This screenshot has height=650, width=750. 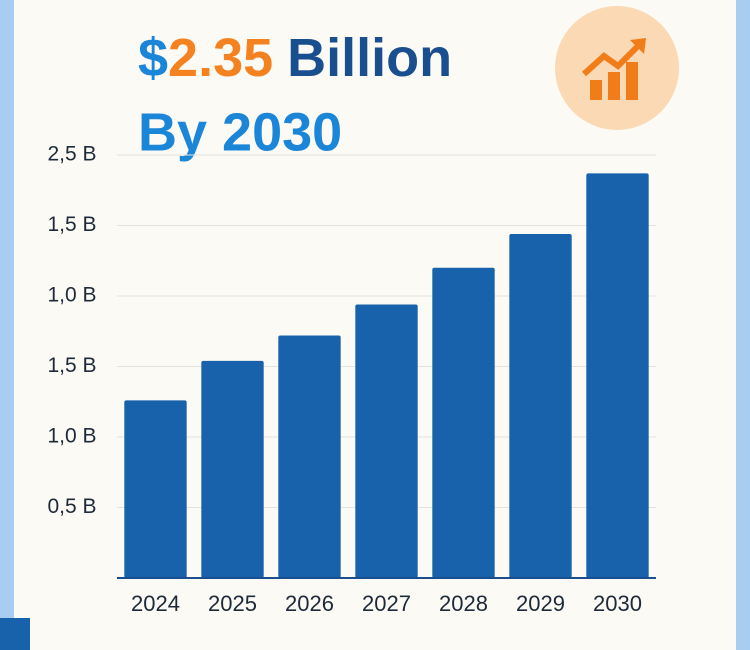 I want to click on x-tick-label: 2029, so click(x=540, y=603).